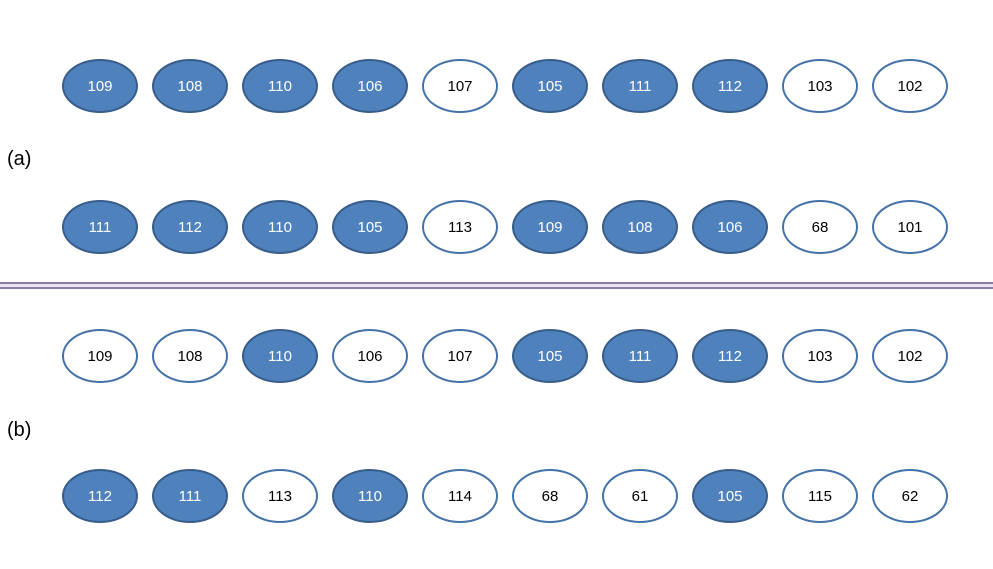 The width and height of the screenshot is (993, 569). I want to click on node-value: 62, so click(910, 496).